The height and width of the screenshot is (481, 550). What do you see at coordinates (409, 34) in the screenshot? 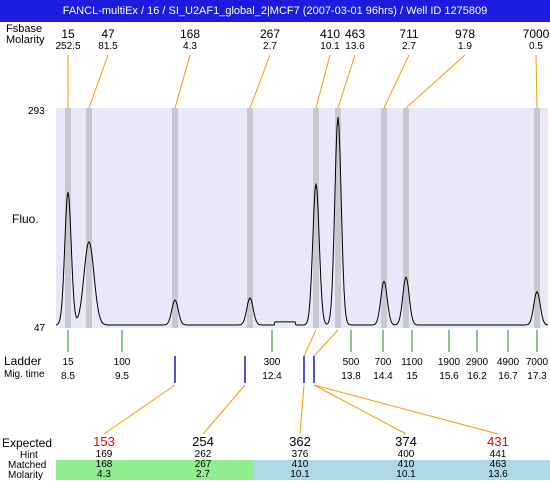
I see `peak-size-label: 711` at bounding box center [409, 34].